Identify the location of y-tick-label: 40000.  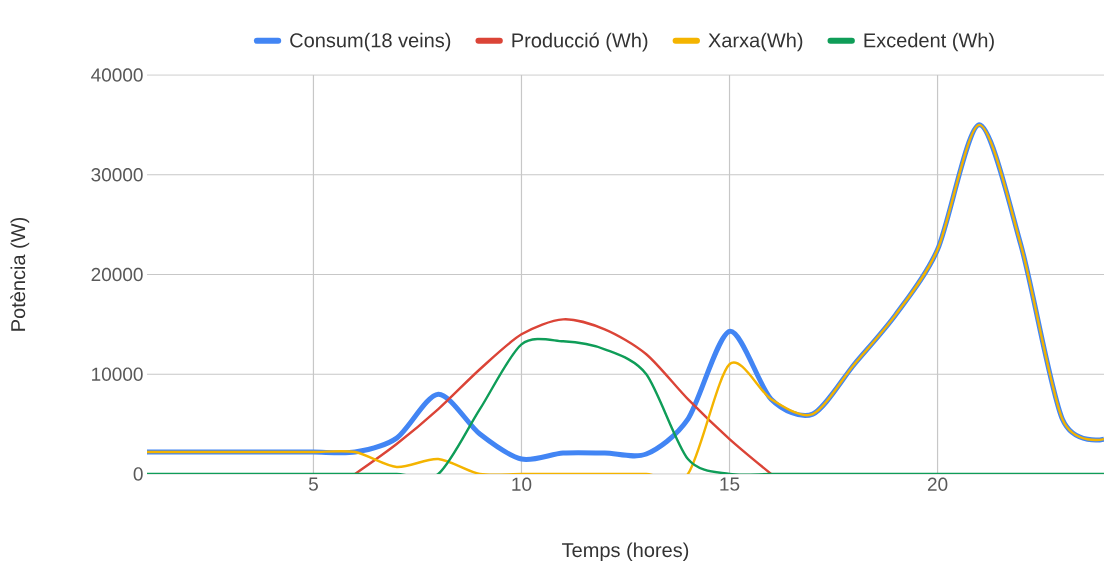
(117, 75).